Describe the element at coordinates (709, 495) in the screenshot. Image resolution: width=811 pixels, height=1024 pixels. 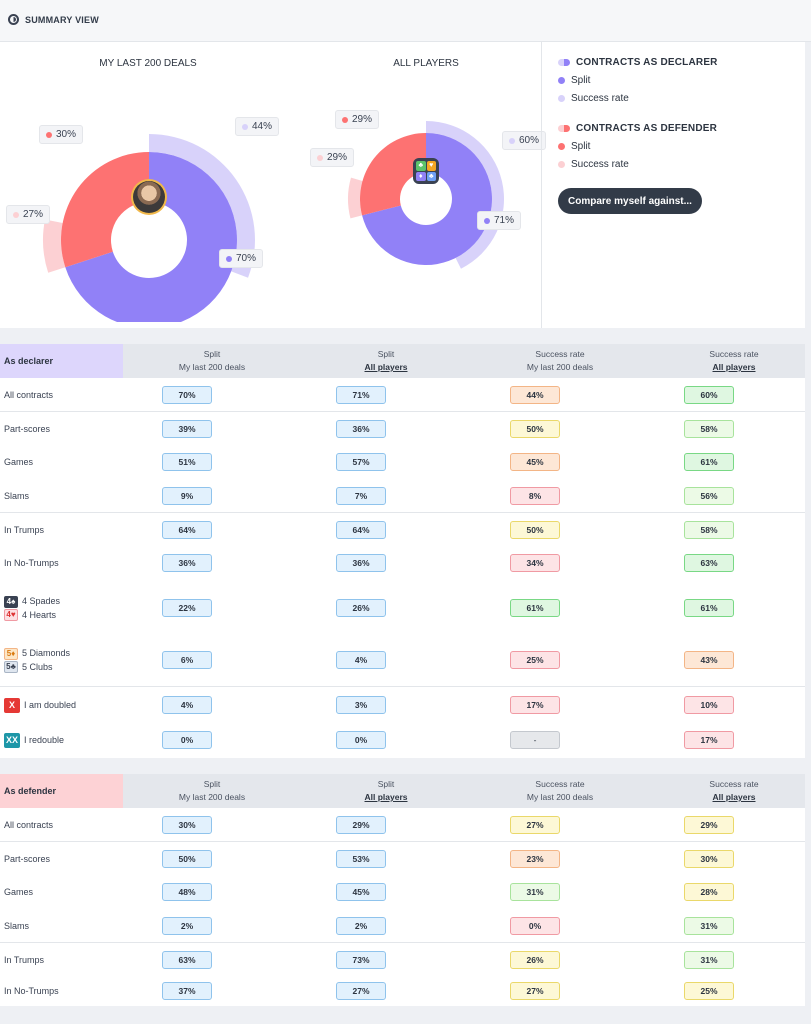
I see `value-cell: 56%` at that location.